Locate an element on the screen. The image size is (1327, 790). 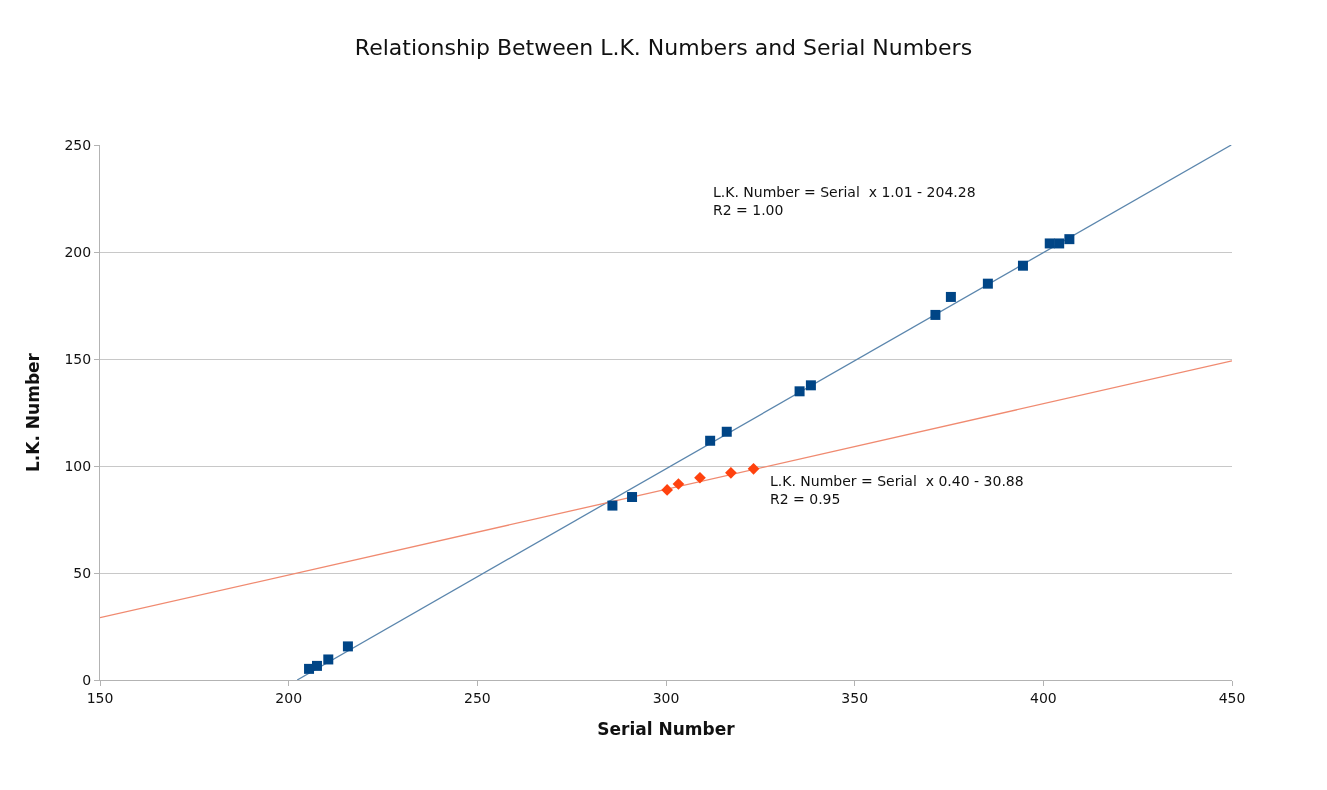
x-axis-title: Serial Number is located at coordinates (666, 729).